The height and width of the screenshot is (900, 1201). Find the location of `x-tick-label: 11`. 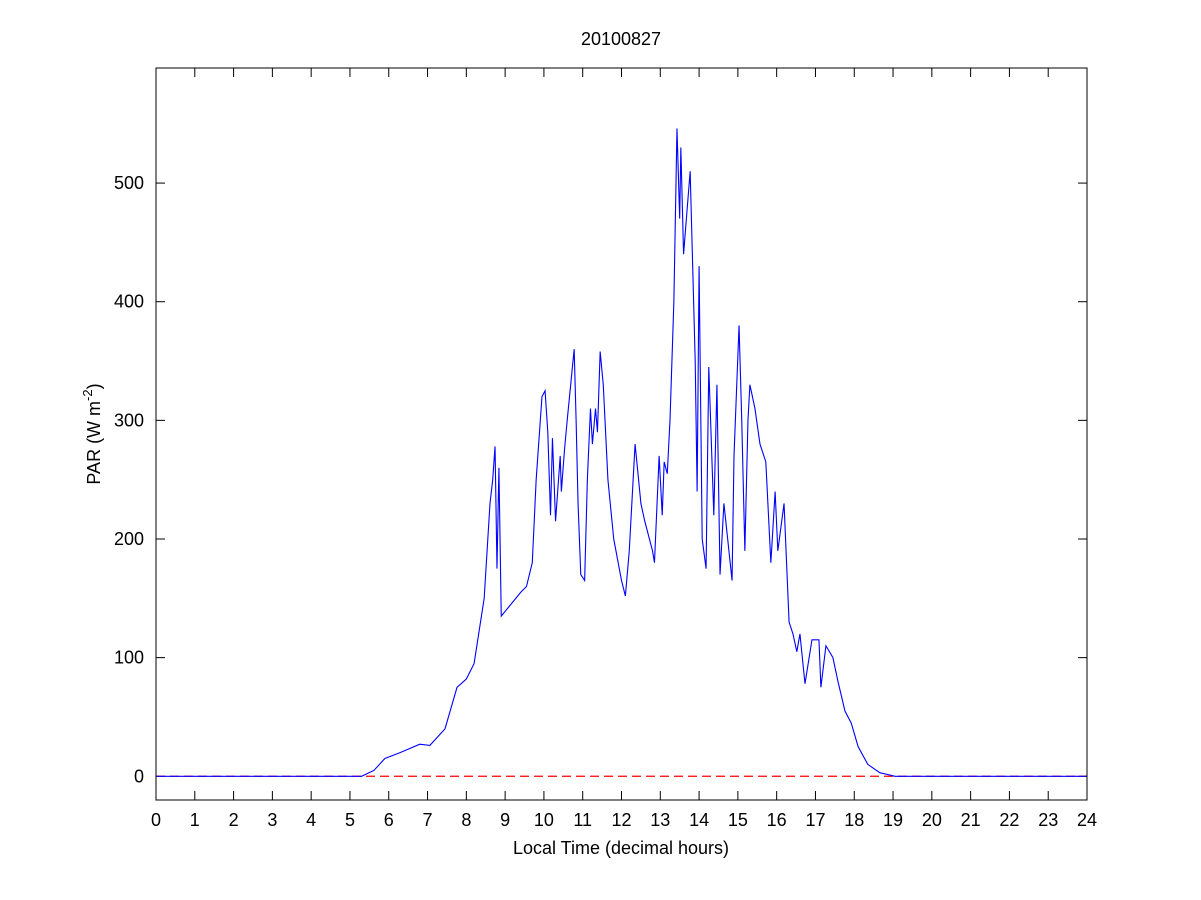

x-tick-label: 11 is located at coordinates (582, 820).